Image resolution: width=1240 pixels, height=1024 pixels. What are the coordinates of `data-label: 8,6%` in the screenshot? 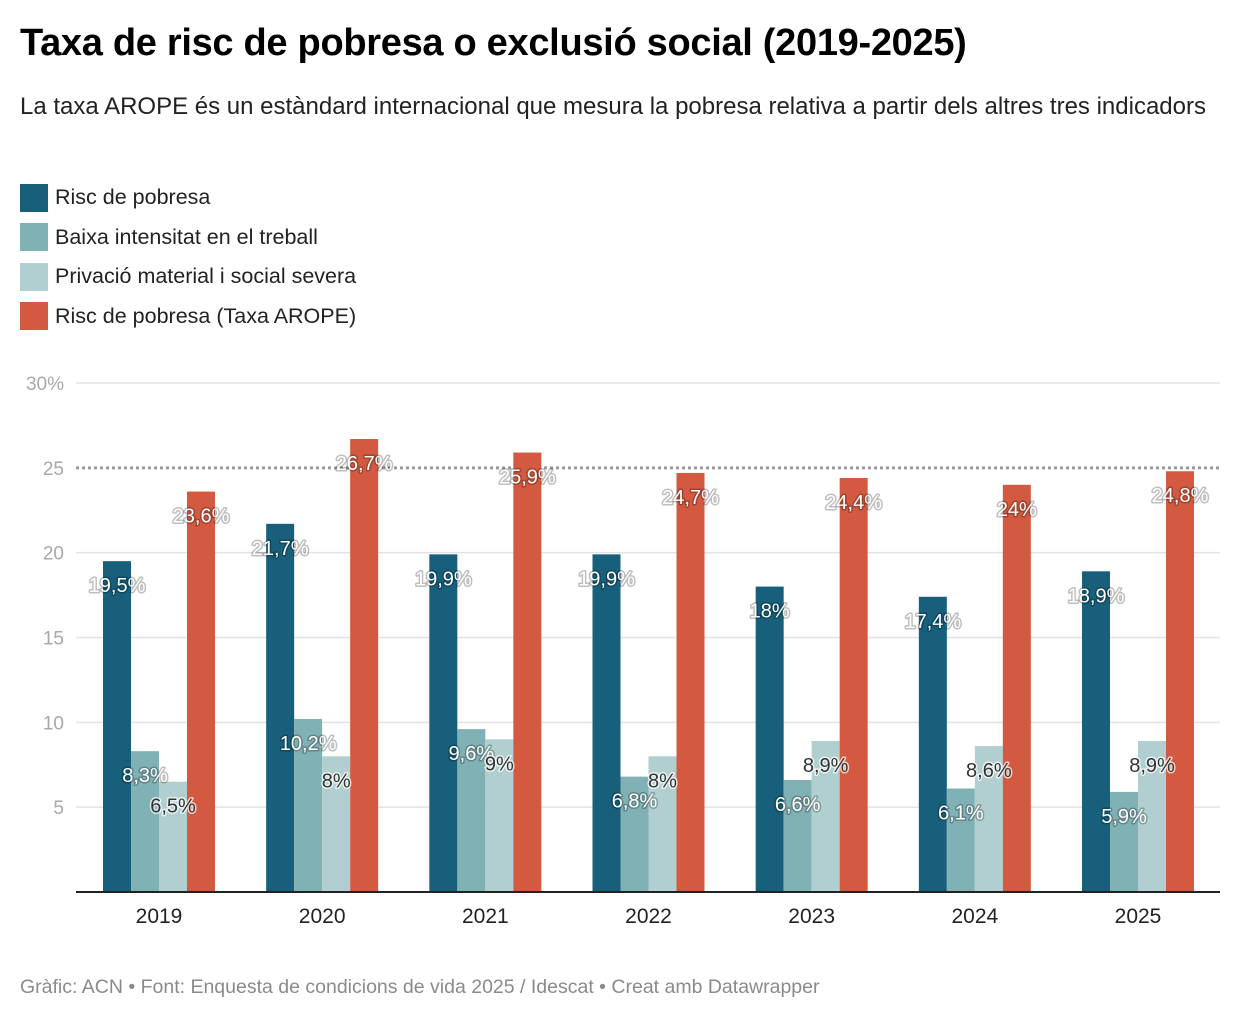 It's located at (989, 771).